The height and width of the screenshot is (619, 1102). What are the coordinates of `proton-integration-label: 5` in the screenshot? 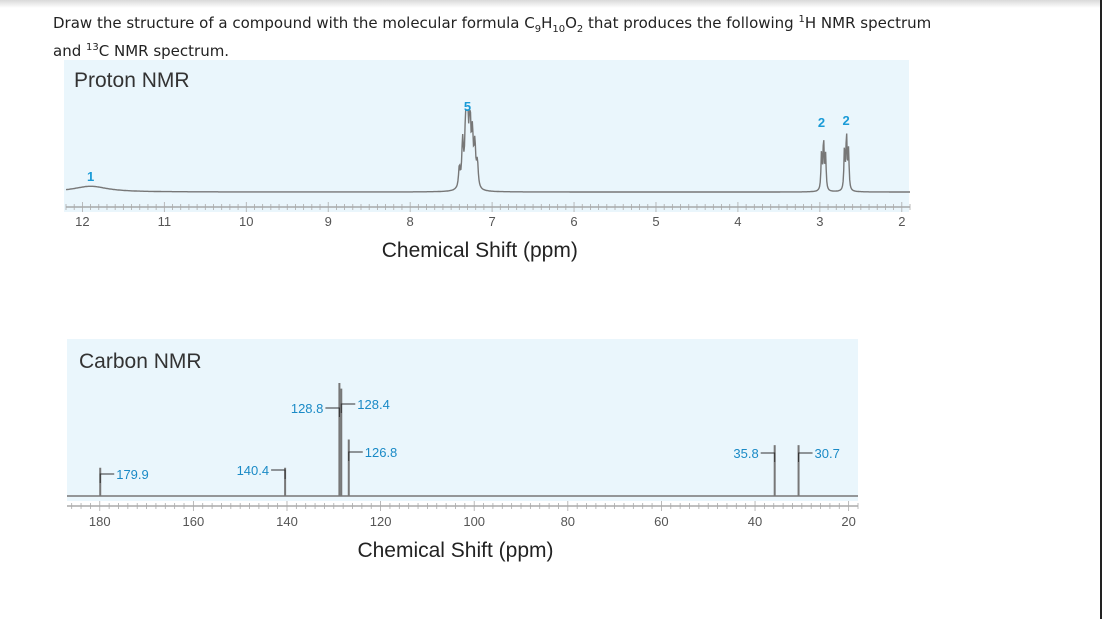 It's located at (467, 106).